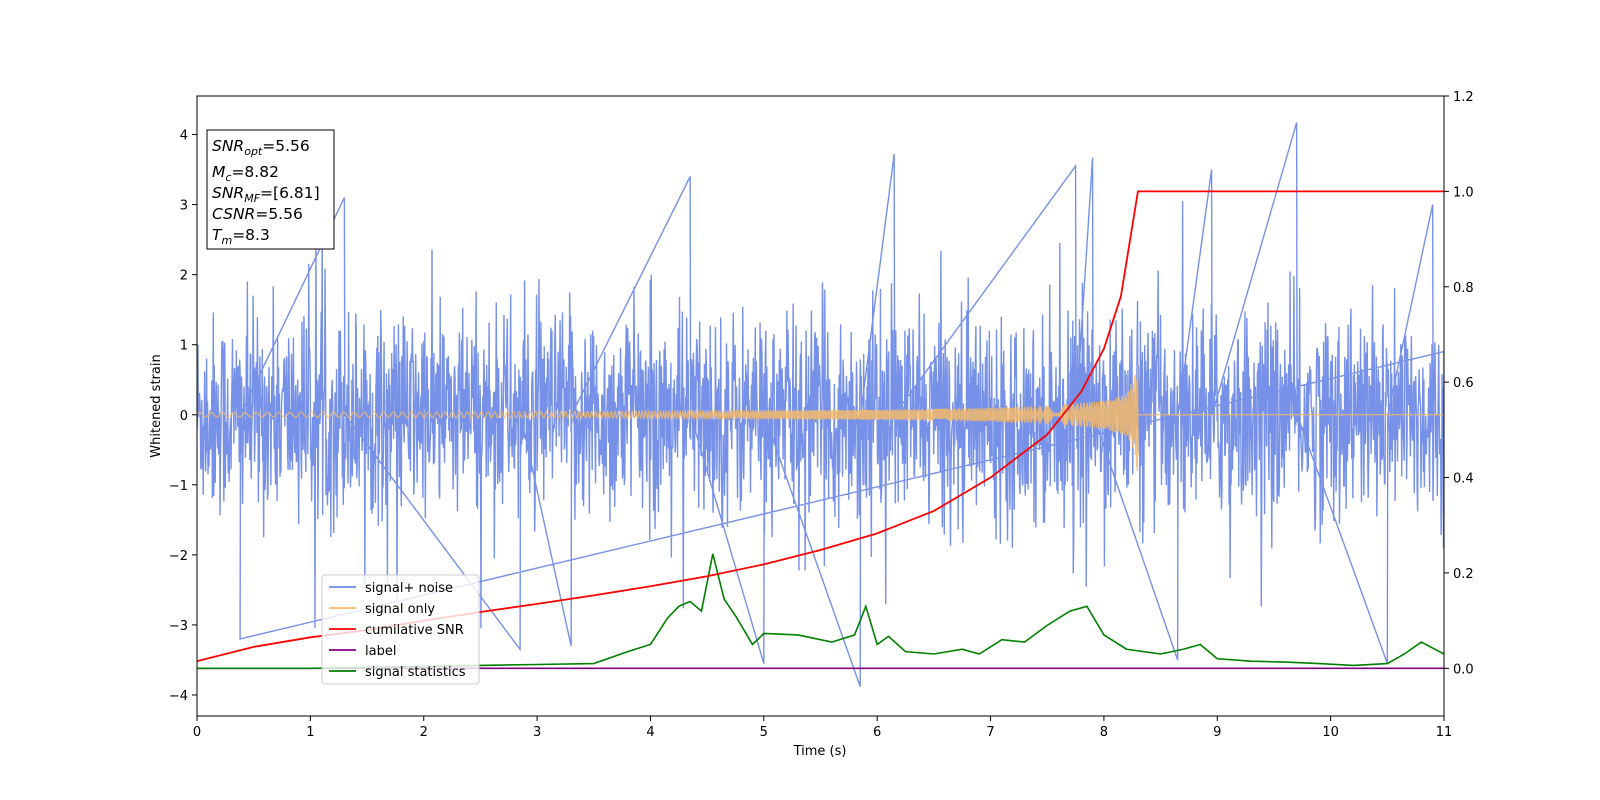  Describe the element at coordinates (233, 214) in the screenshot. I see `info-line-name: CSNR` at that location.